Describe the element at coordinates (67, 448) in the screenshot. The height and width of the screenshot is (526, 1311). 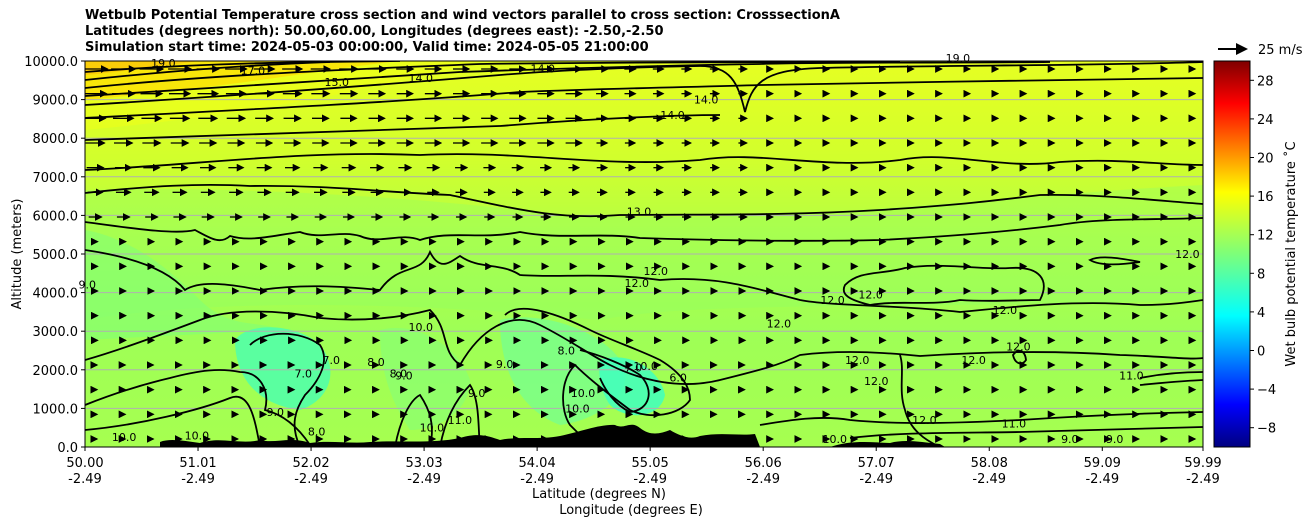
I see `y-tick-label: 0.0` at that location.